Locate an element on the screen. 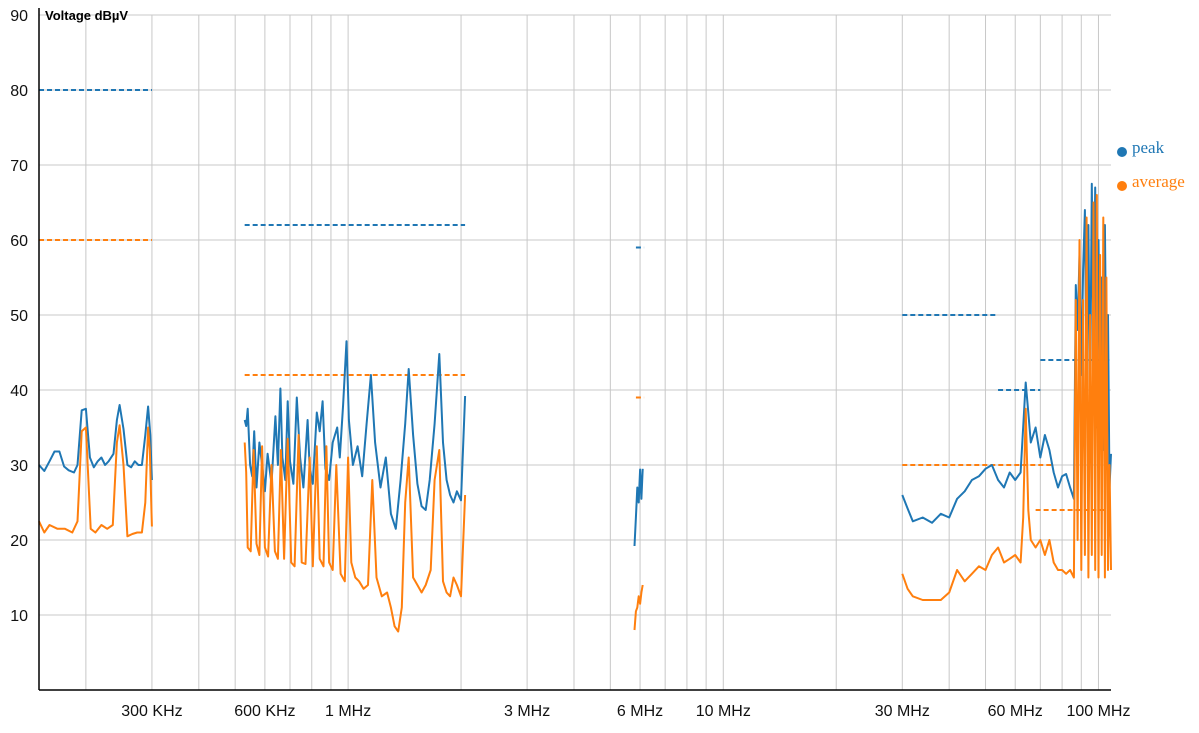 This screenshot has height=733, width=1199. legend-marker-peak is located at coordinates (1122, 152).